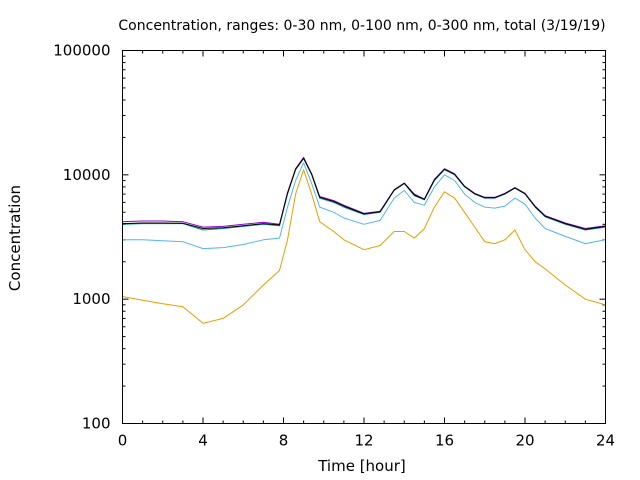 The image size is (640, 480). What do you see at coordinates (605, 441) in the screenshot?
I see `x-tick-label: 24` at bounding box center [605, 441].